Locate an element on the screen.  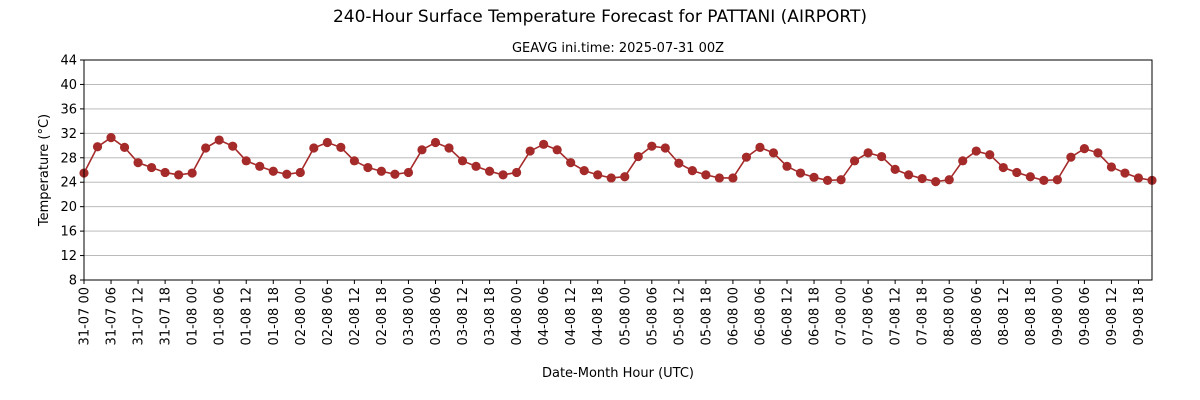
x-tick-label: 06-08 00 is located at coordinates (733, 316).